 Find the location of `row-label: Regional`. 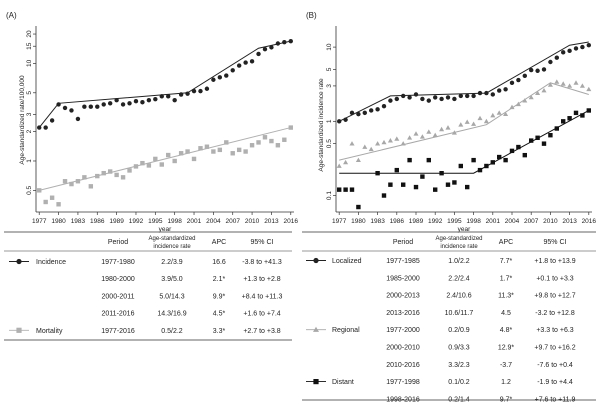

row-label: Regional is located at coordinates (346, 330).